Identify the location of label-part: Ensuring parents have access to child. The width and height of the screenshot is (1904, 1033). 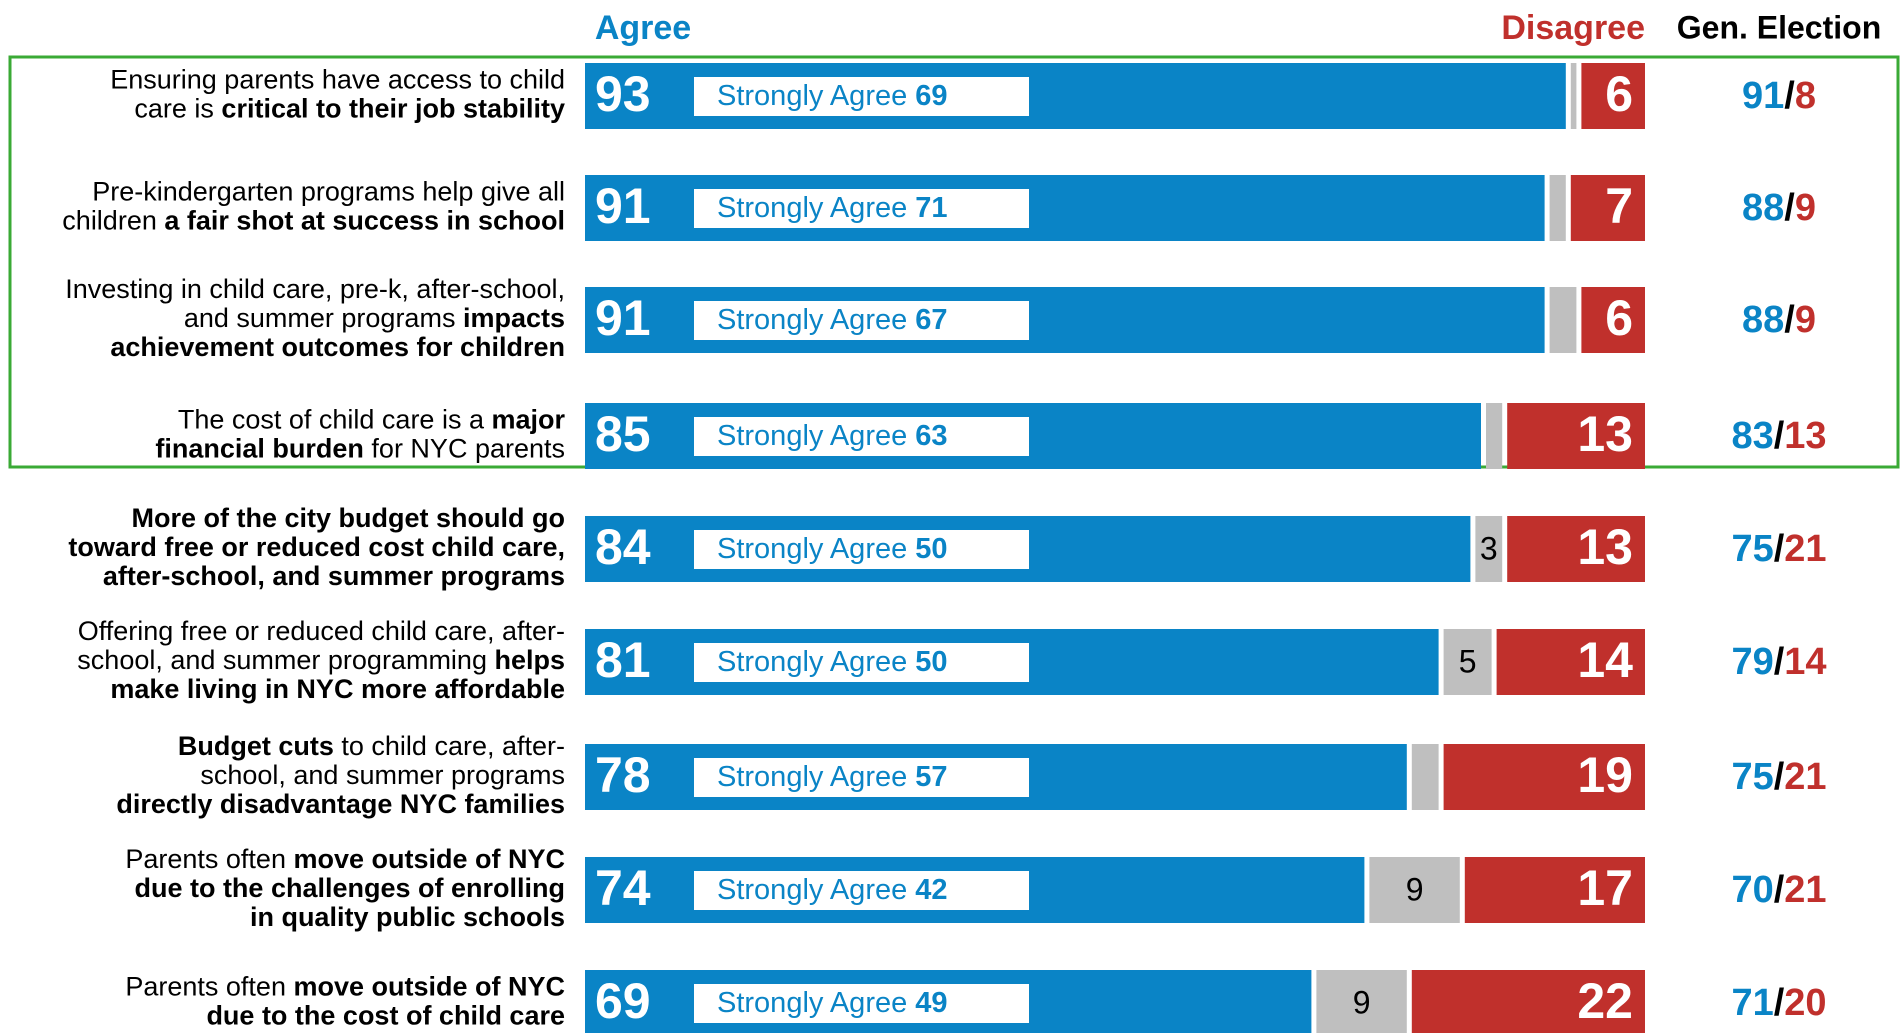
(337, 80).